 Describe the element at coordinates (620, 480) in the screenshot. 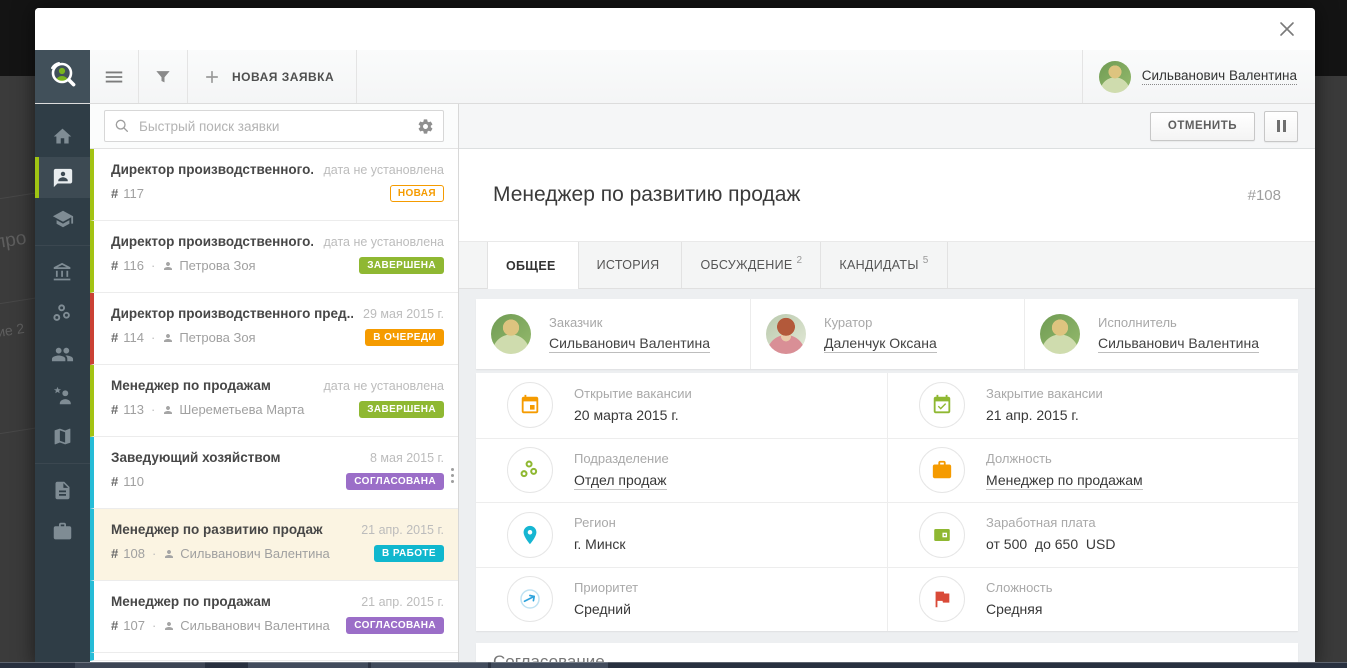

I see `field-value-link: Отдел продаж` at that location.